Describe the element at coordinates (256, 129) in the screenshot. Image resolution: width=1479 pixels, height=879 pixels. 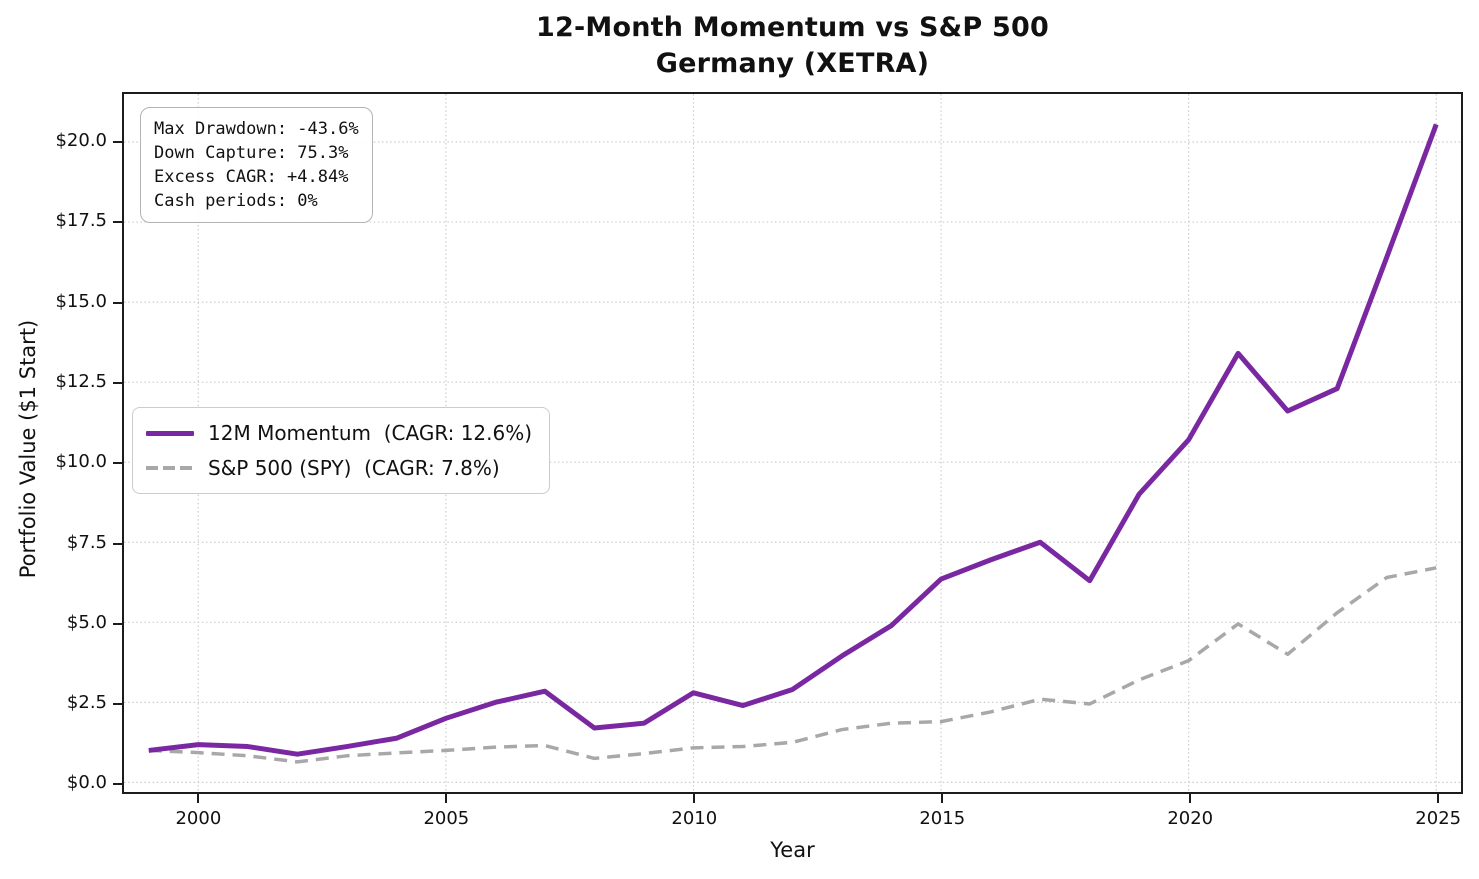
I see `stats-line: Max Drawdown: -43.6%` at that location.